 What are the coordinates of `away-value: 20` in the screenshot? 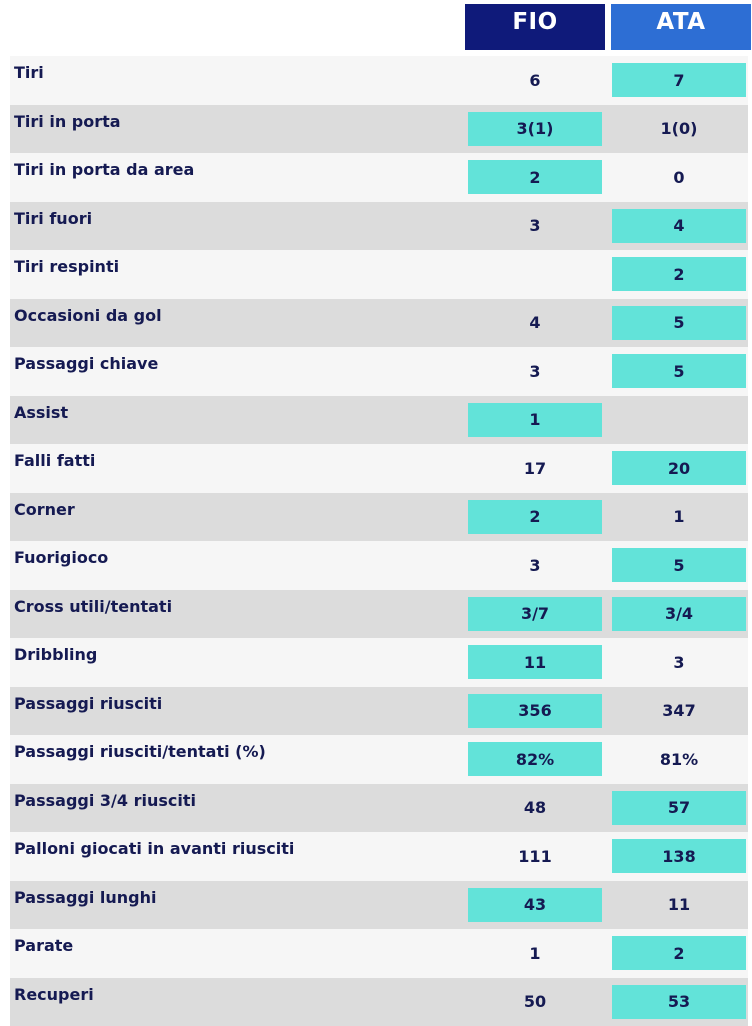 It's located at (679, 468).